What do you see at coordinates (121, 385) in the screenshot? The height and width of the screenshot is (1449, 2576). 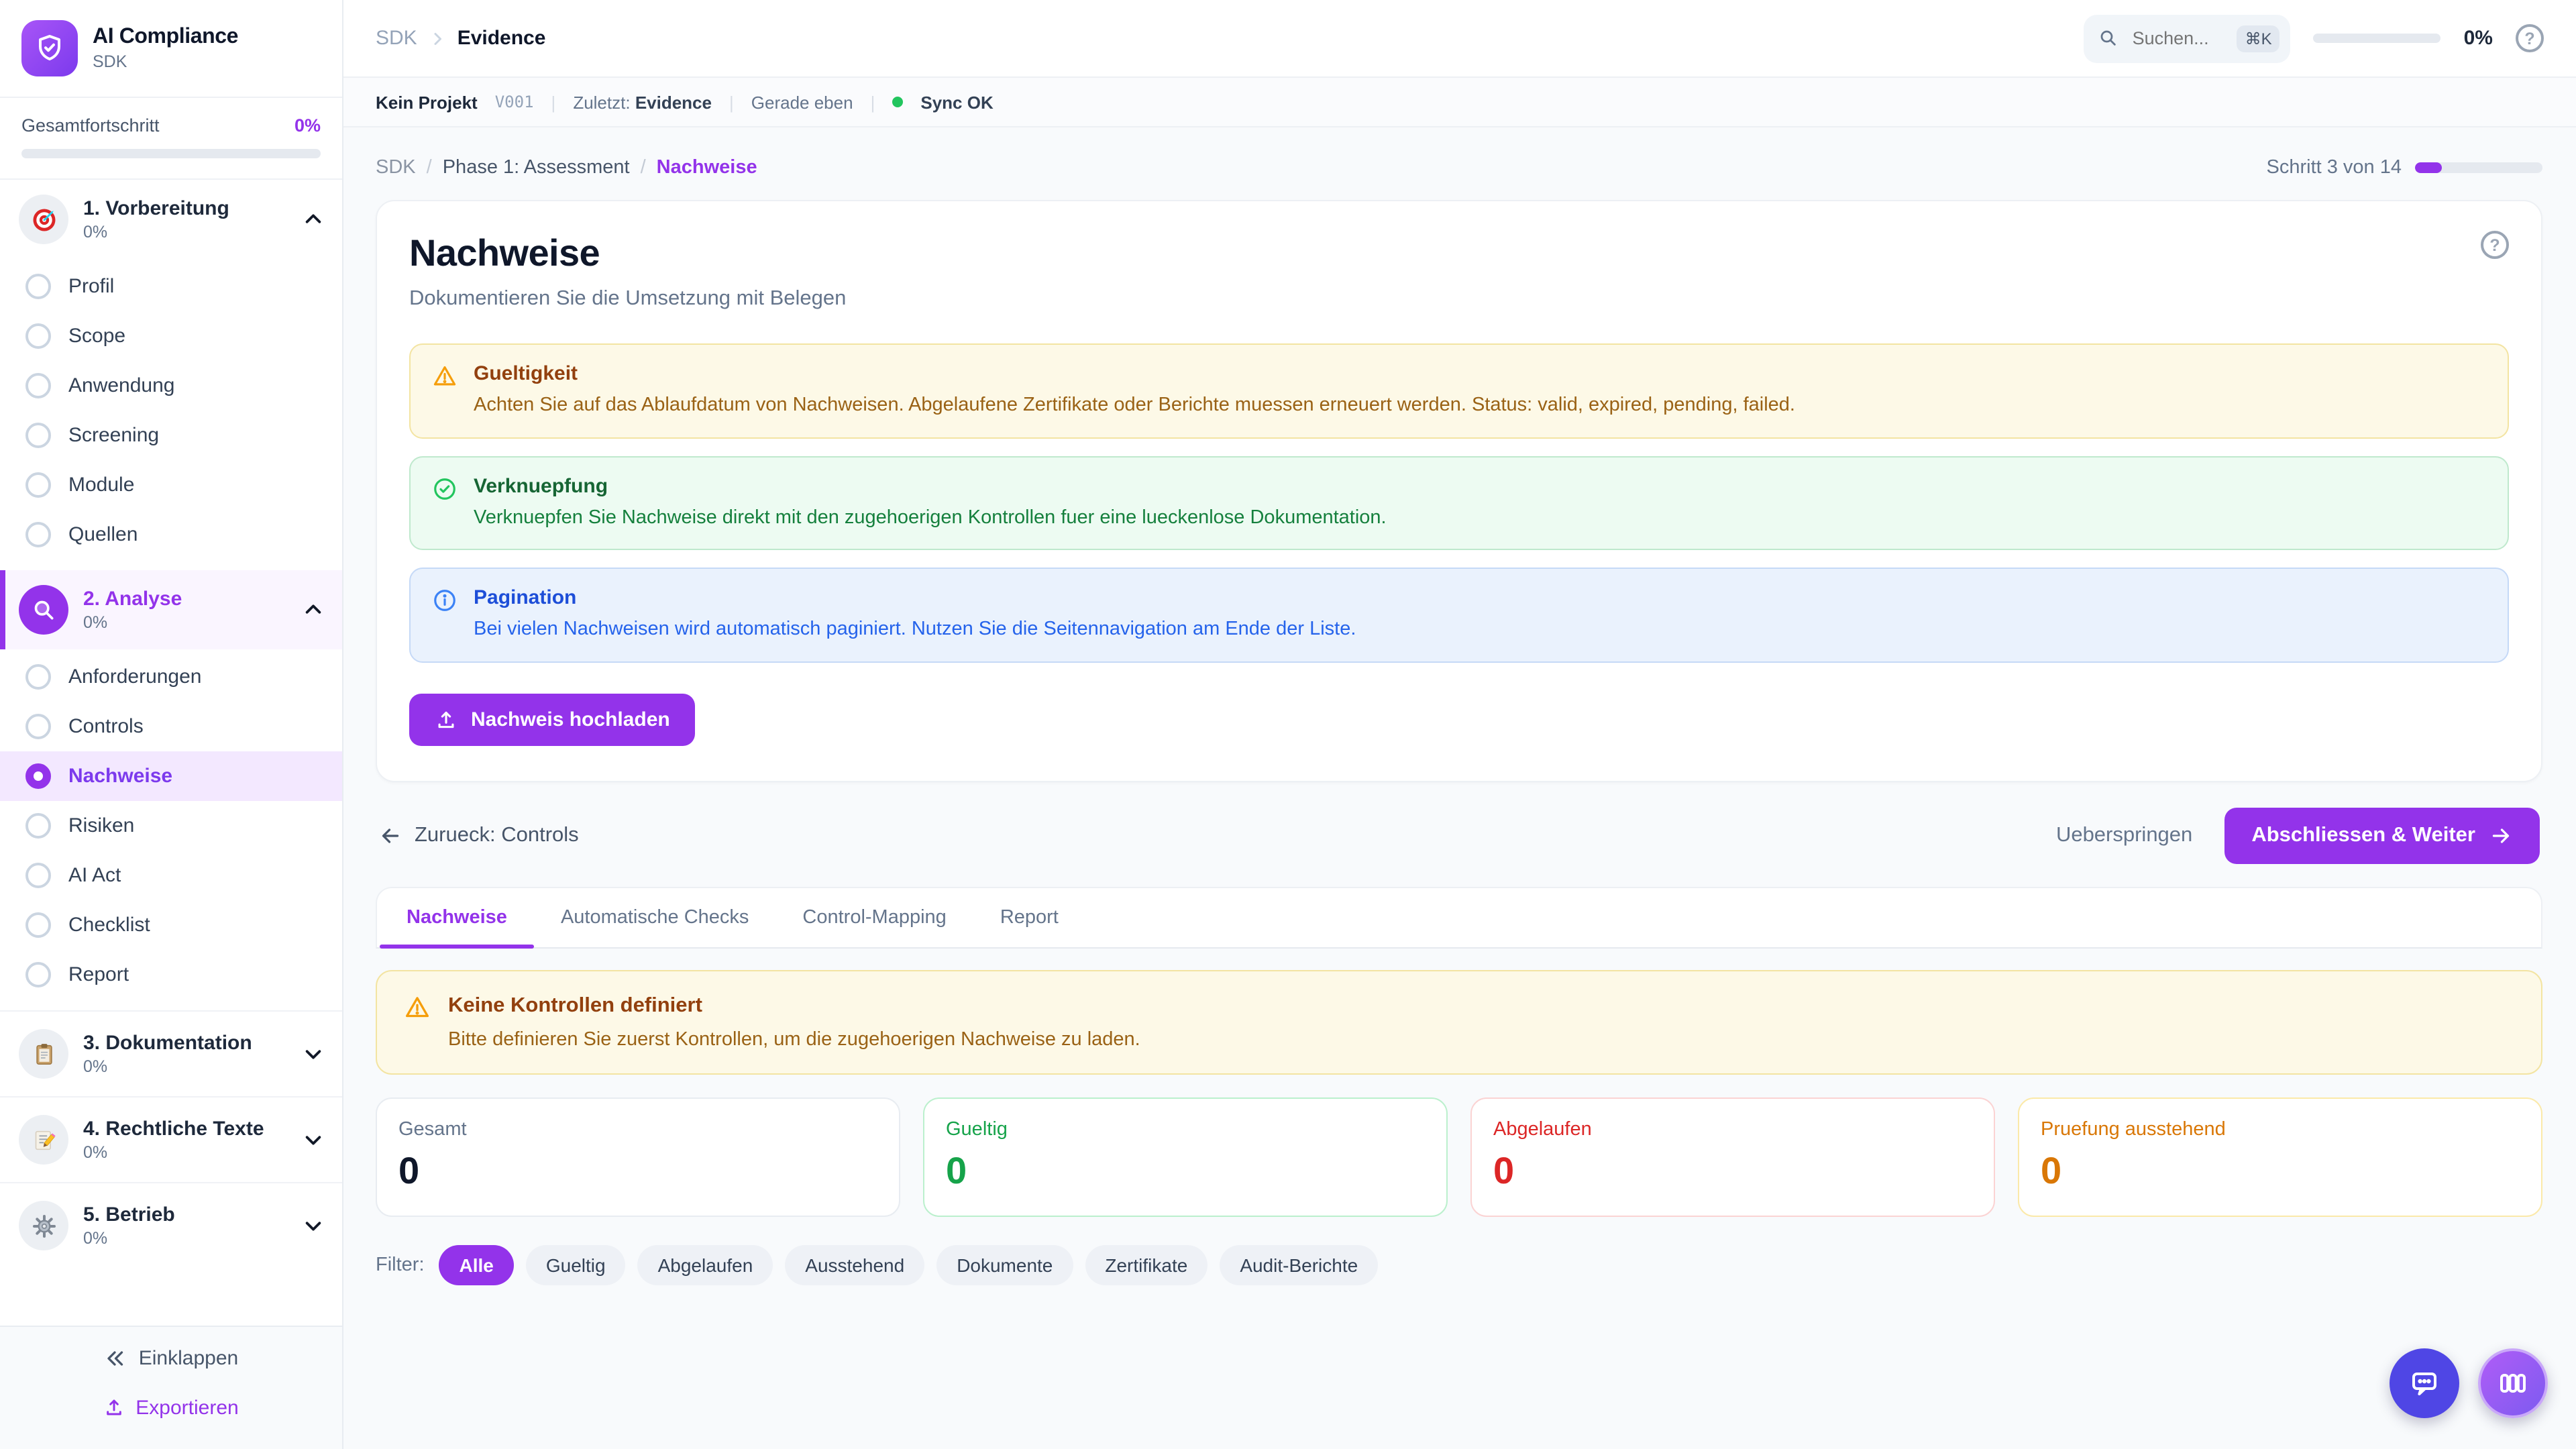 I see `sidebar-item-label: Anwendung` at bounding box center [121, 385].